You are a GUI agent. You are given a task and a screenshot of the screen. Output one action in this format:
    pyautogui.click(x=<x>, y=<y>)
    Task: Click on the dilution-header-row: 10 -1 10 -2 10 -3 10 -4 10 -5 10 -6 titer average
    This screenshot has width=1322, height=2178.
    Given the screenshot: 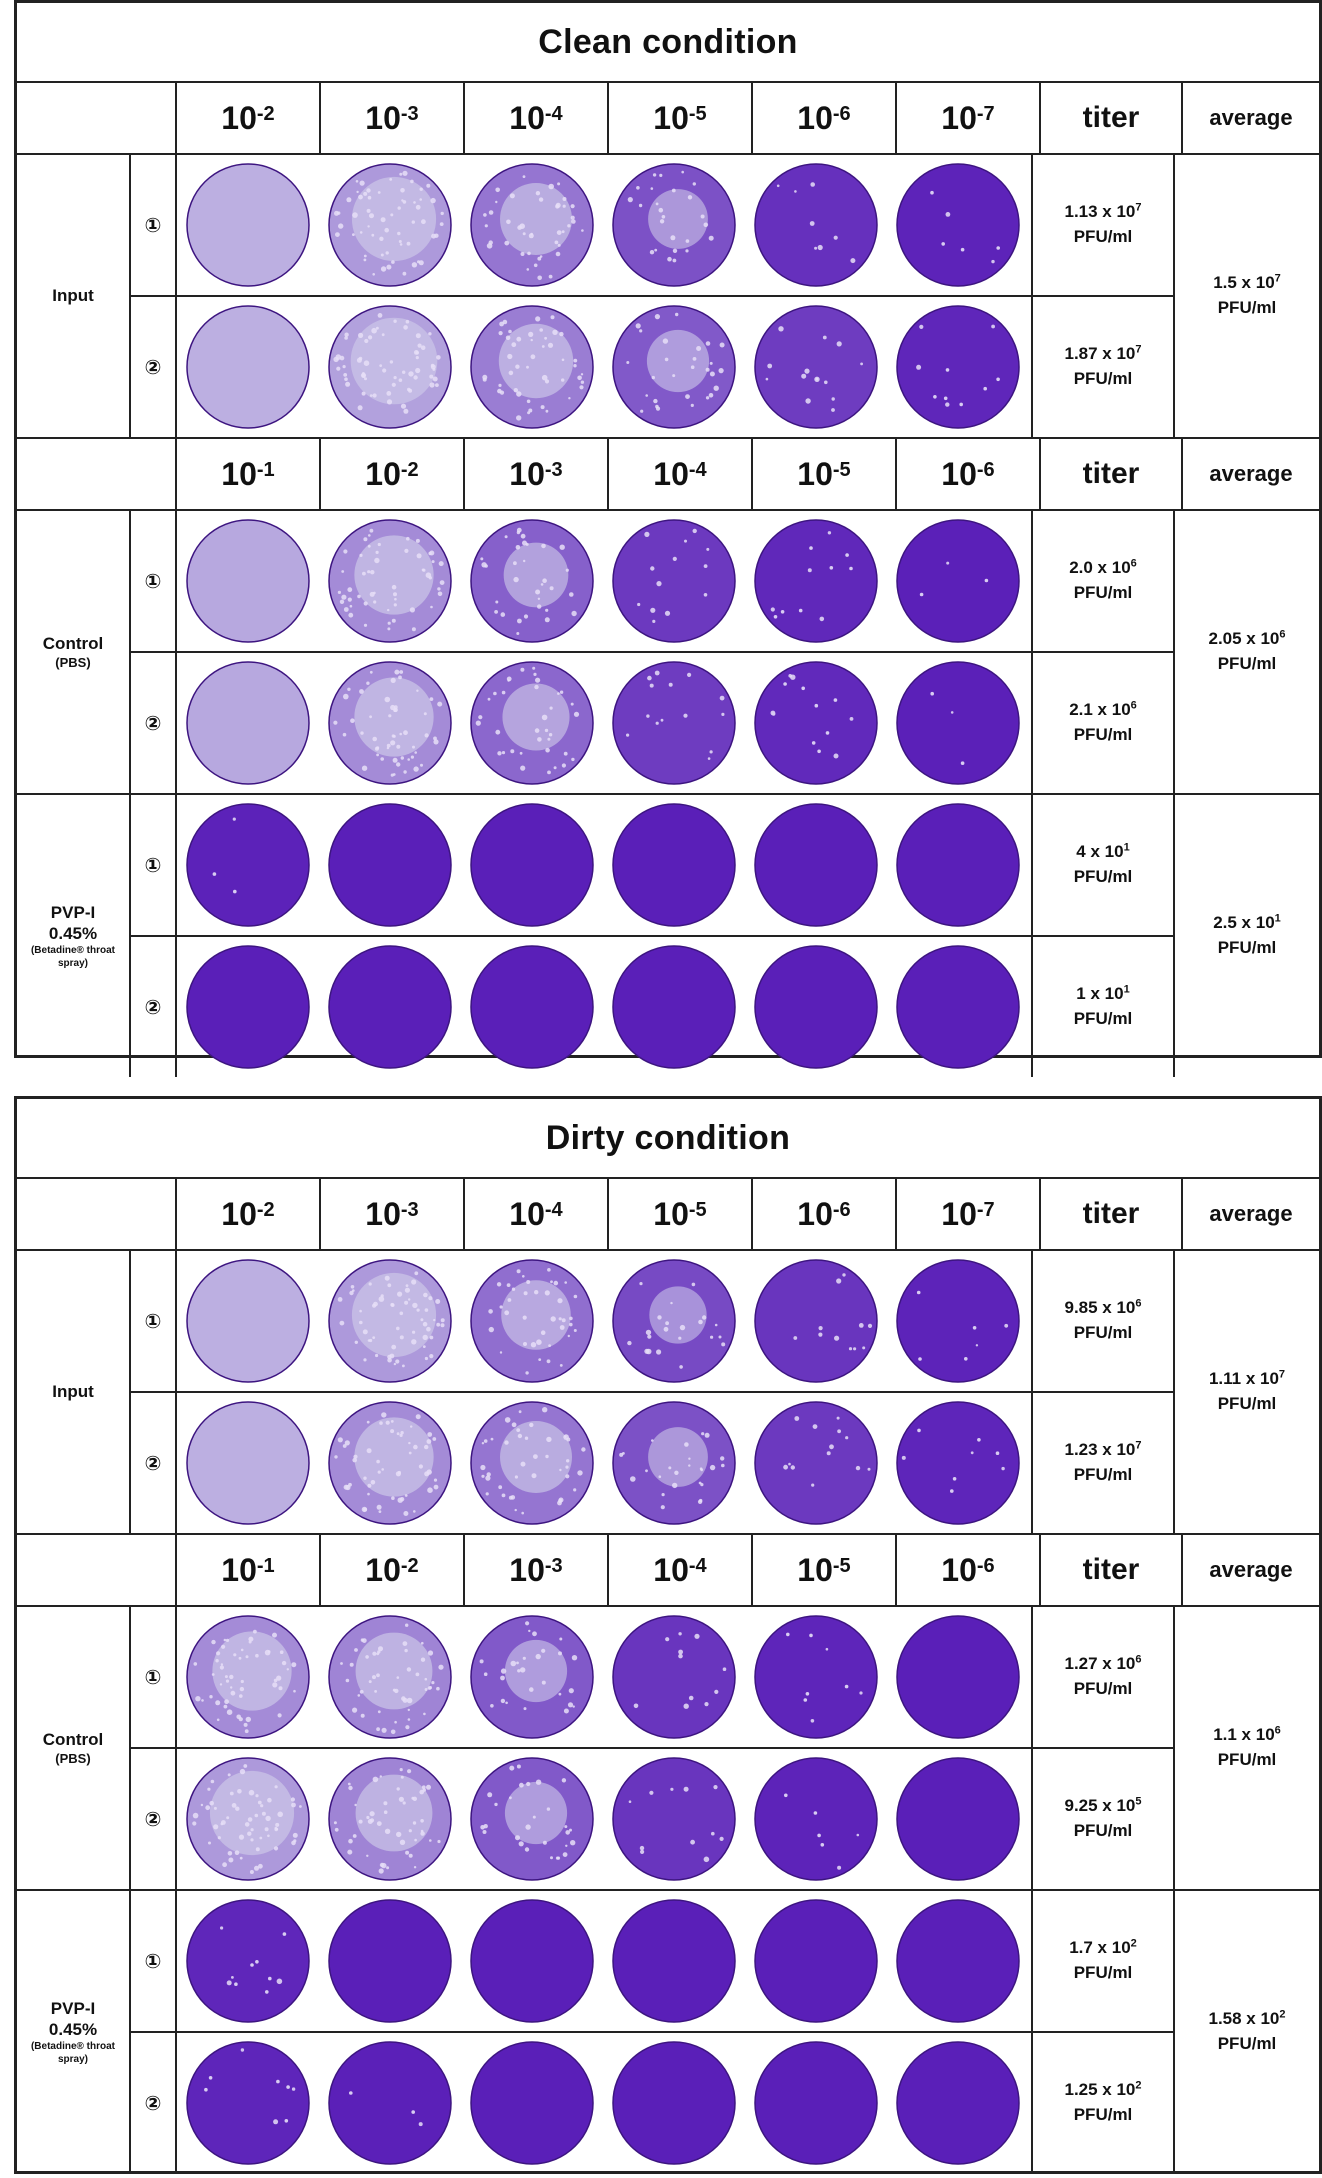 What is the action you would take?
    pyautogui.click(x=668, y=475)
    